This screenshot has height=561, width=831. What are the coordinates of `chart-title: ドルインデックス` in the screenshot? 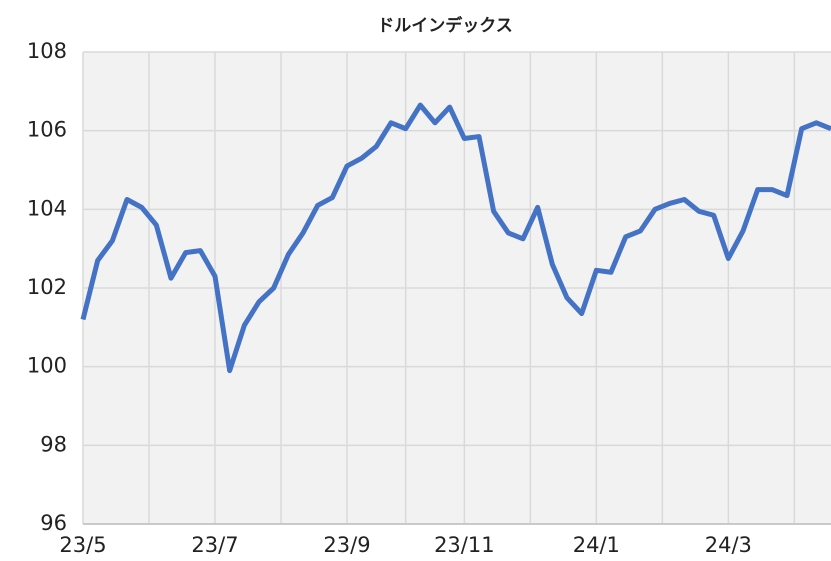 It's located at (445, 25).